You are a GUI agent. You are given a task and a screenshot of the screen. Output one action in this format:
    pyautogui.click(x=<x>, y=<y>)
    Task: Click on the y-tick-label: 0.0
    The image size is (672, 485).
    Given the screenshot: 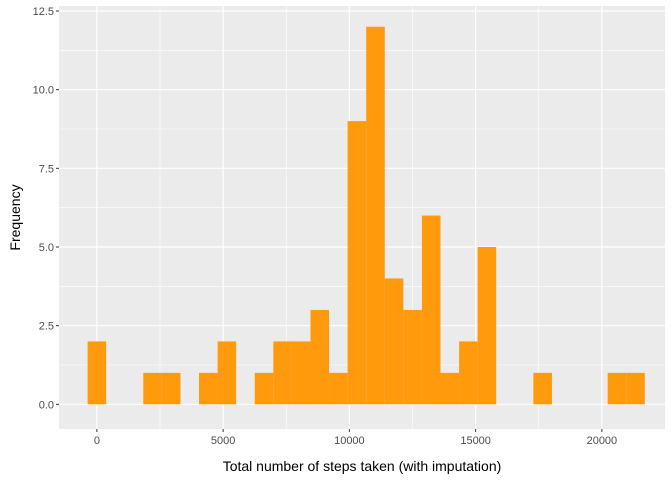 What is the action you would take?
    pyautogui.click(x=46, y=405)
    